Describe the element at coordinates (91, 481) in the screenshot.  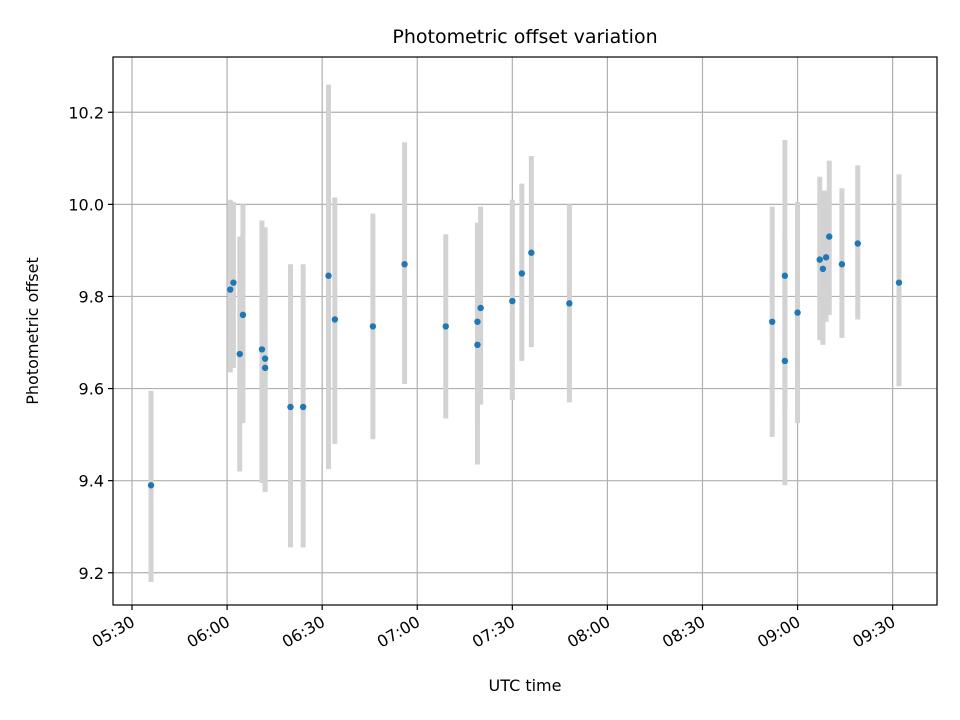
I see `y-tick-label: 9.4` at that location.